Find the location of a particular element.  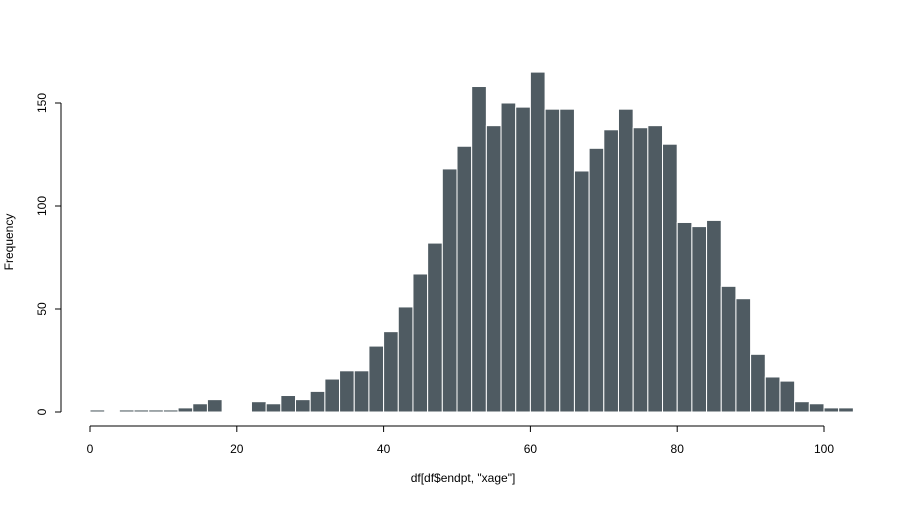

y-axis-tick-label: 150 is located at coordinates (42, 103).